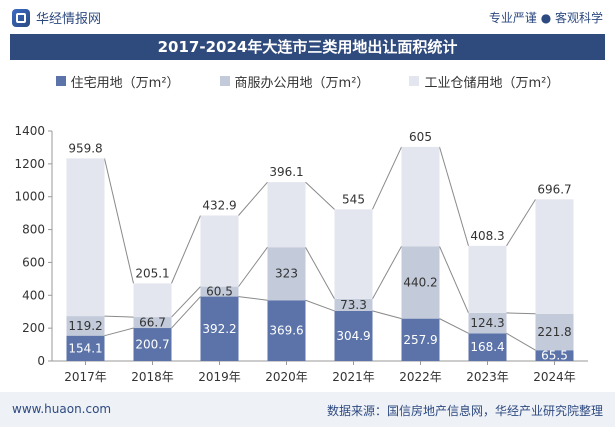 Image resolution: width=615 pixels, height=427 pixels. I want to click on chart-title: 2017-2024年大连市三类用地出让面积统计, so click(307, 47).